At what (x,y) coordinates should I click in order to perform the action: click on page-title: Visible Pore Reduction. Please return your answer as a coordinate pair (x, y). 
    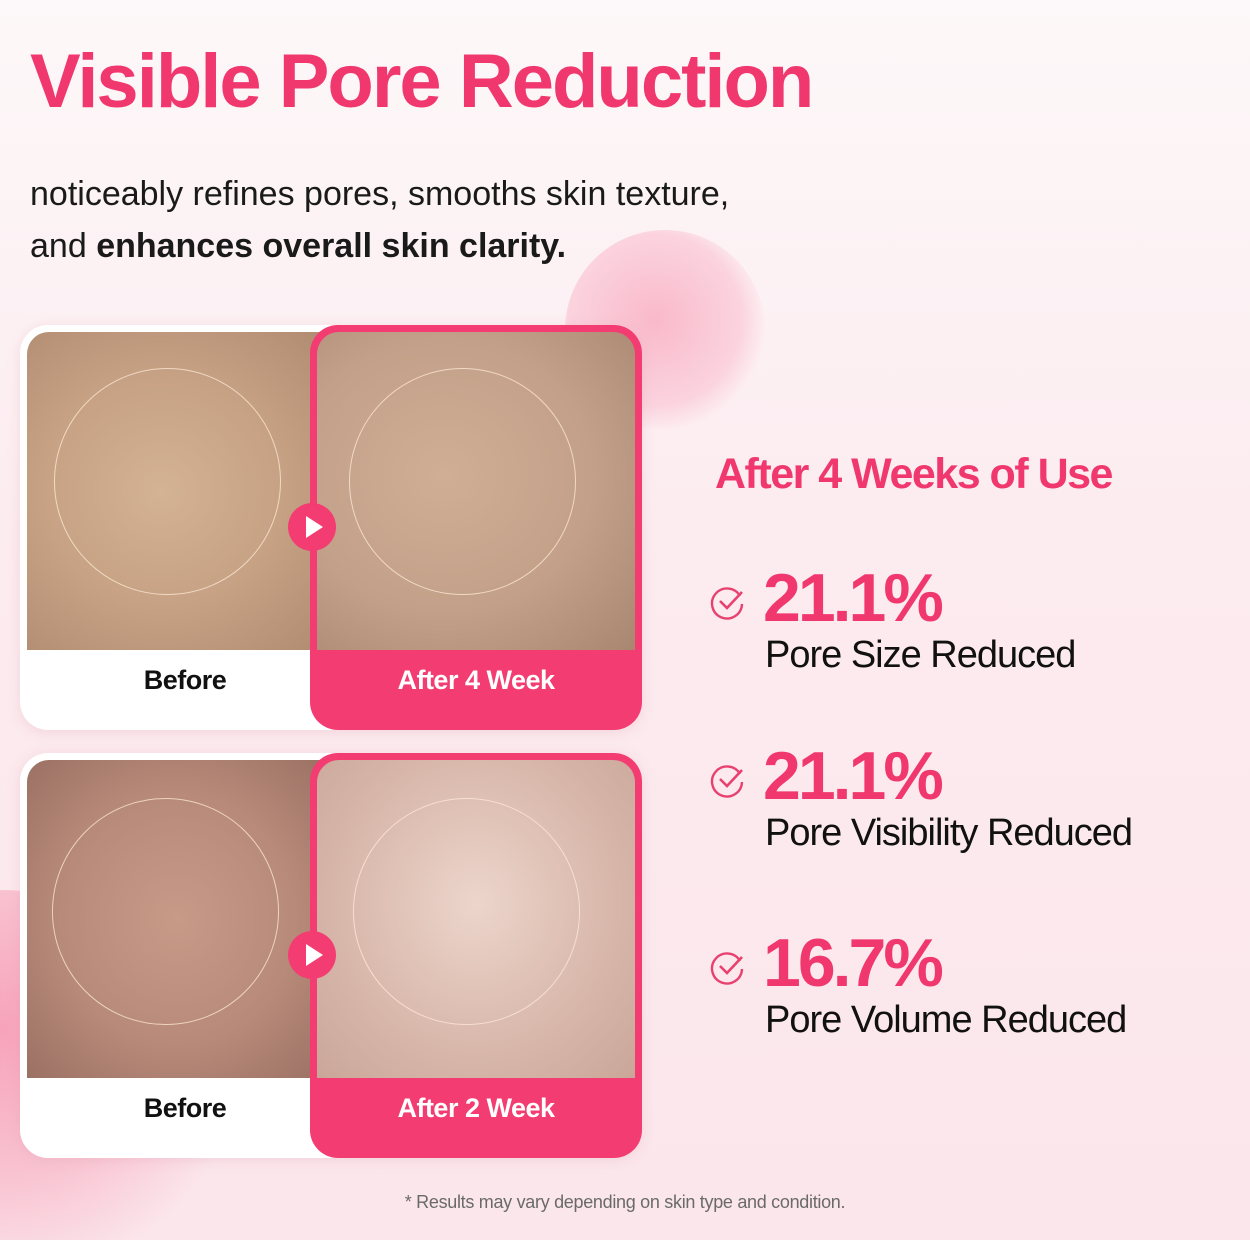
    Looking at the image, I should click on (422, 81).